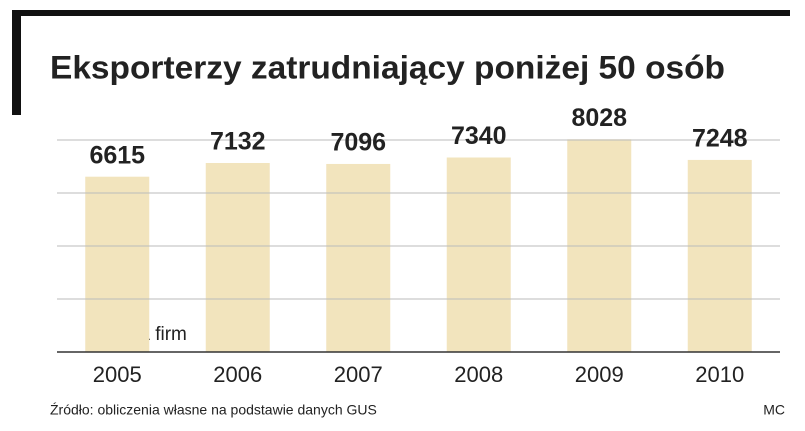 Image resolution: width=805 pixels, height=431 pixels. What do you see at coordinates (238, 142) in the screenshot?
I see `value-label: 7132` at bounding box center [238, 142].